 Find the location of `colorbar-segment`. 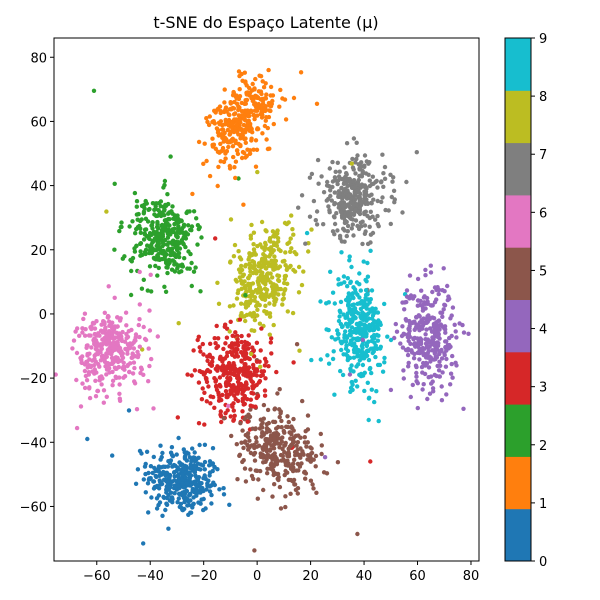

colorbar-segment is located at coordinates (518, 535).